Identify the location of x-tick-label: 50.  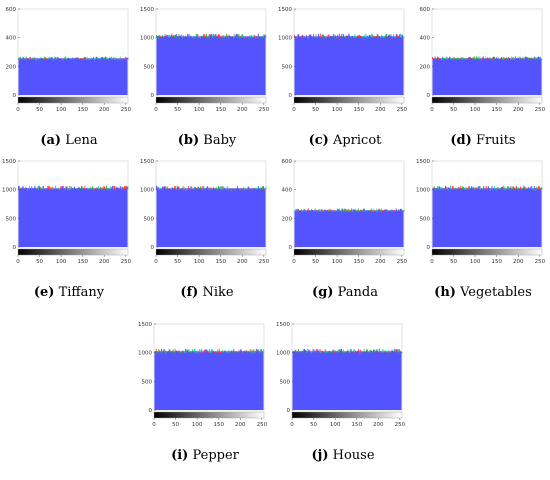
(39, 262).